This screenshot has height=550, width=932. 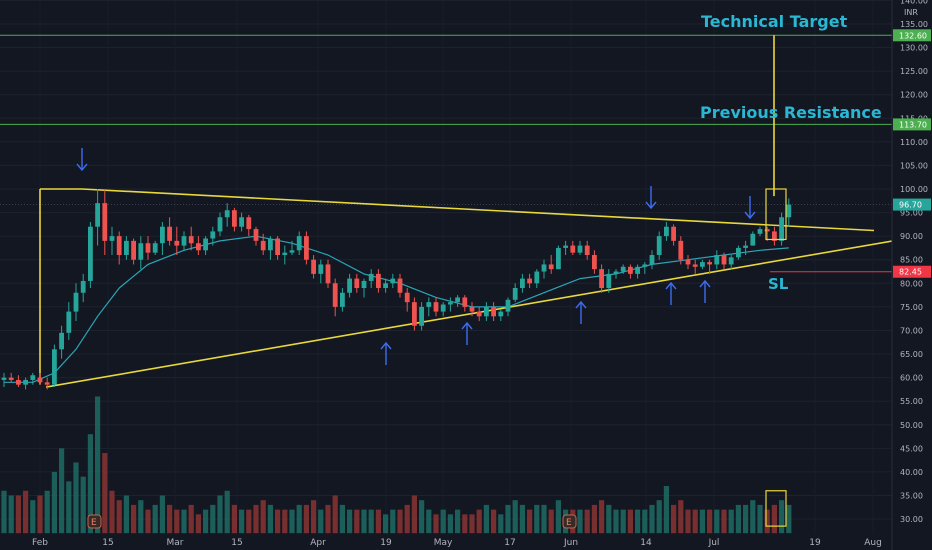 I want to click on price-tick-label: 135.00, so click(x=914, y=24).